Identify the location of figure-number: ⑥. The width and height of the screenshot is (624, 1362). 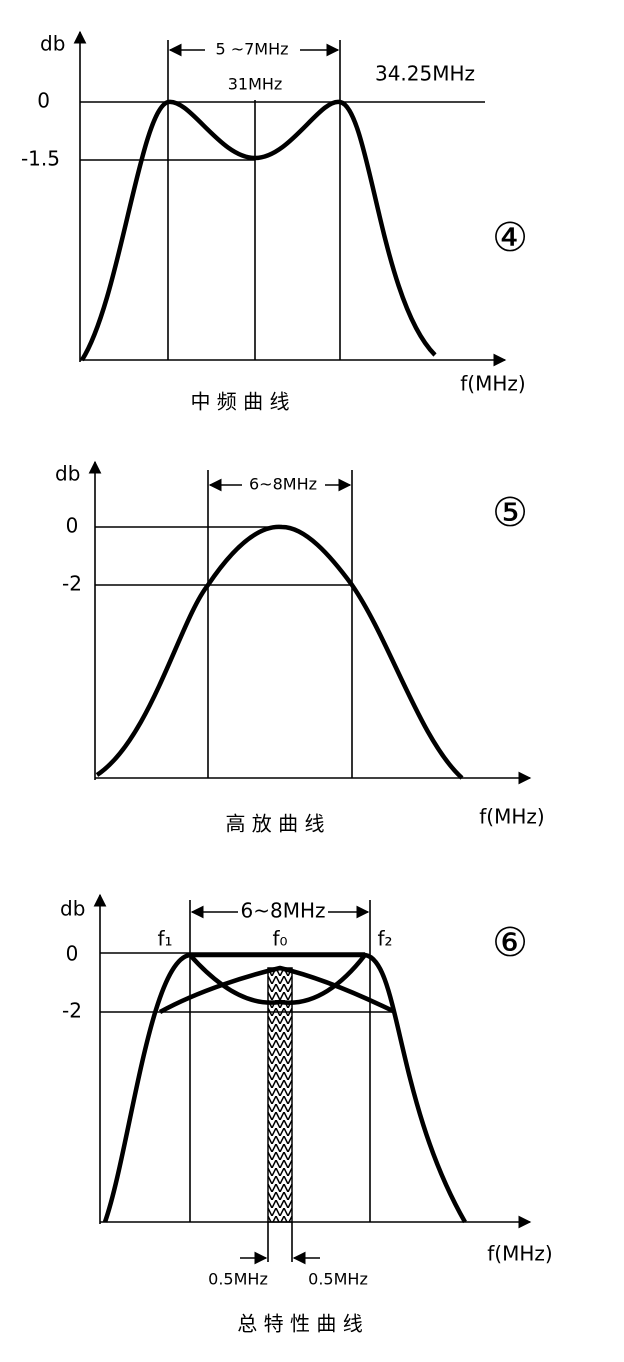
(510, 943).